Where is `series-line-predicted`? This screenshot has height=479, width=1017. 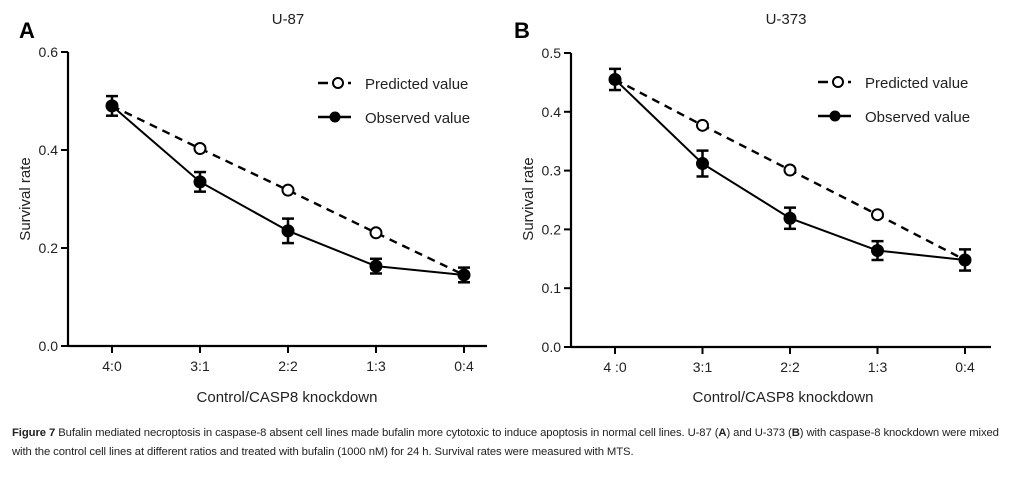
series-line-predicted is located at coordinates (288, 190).